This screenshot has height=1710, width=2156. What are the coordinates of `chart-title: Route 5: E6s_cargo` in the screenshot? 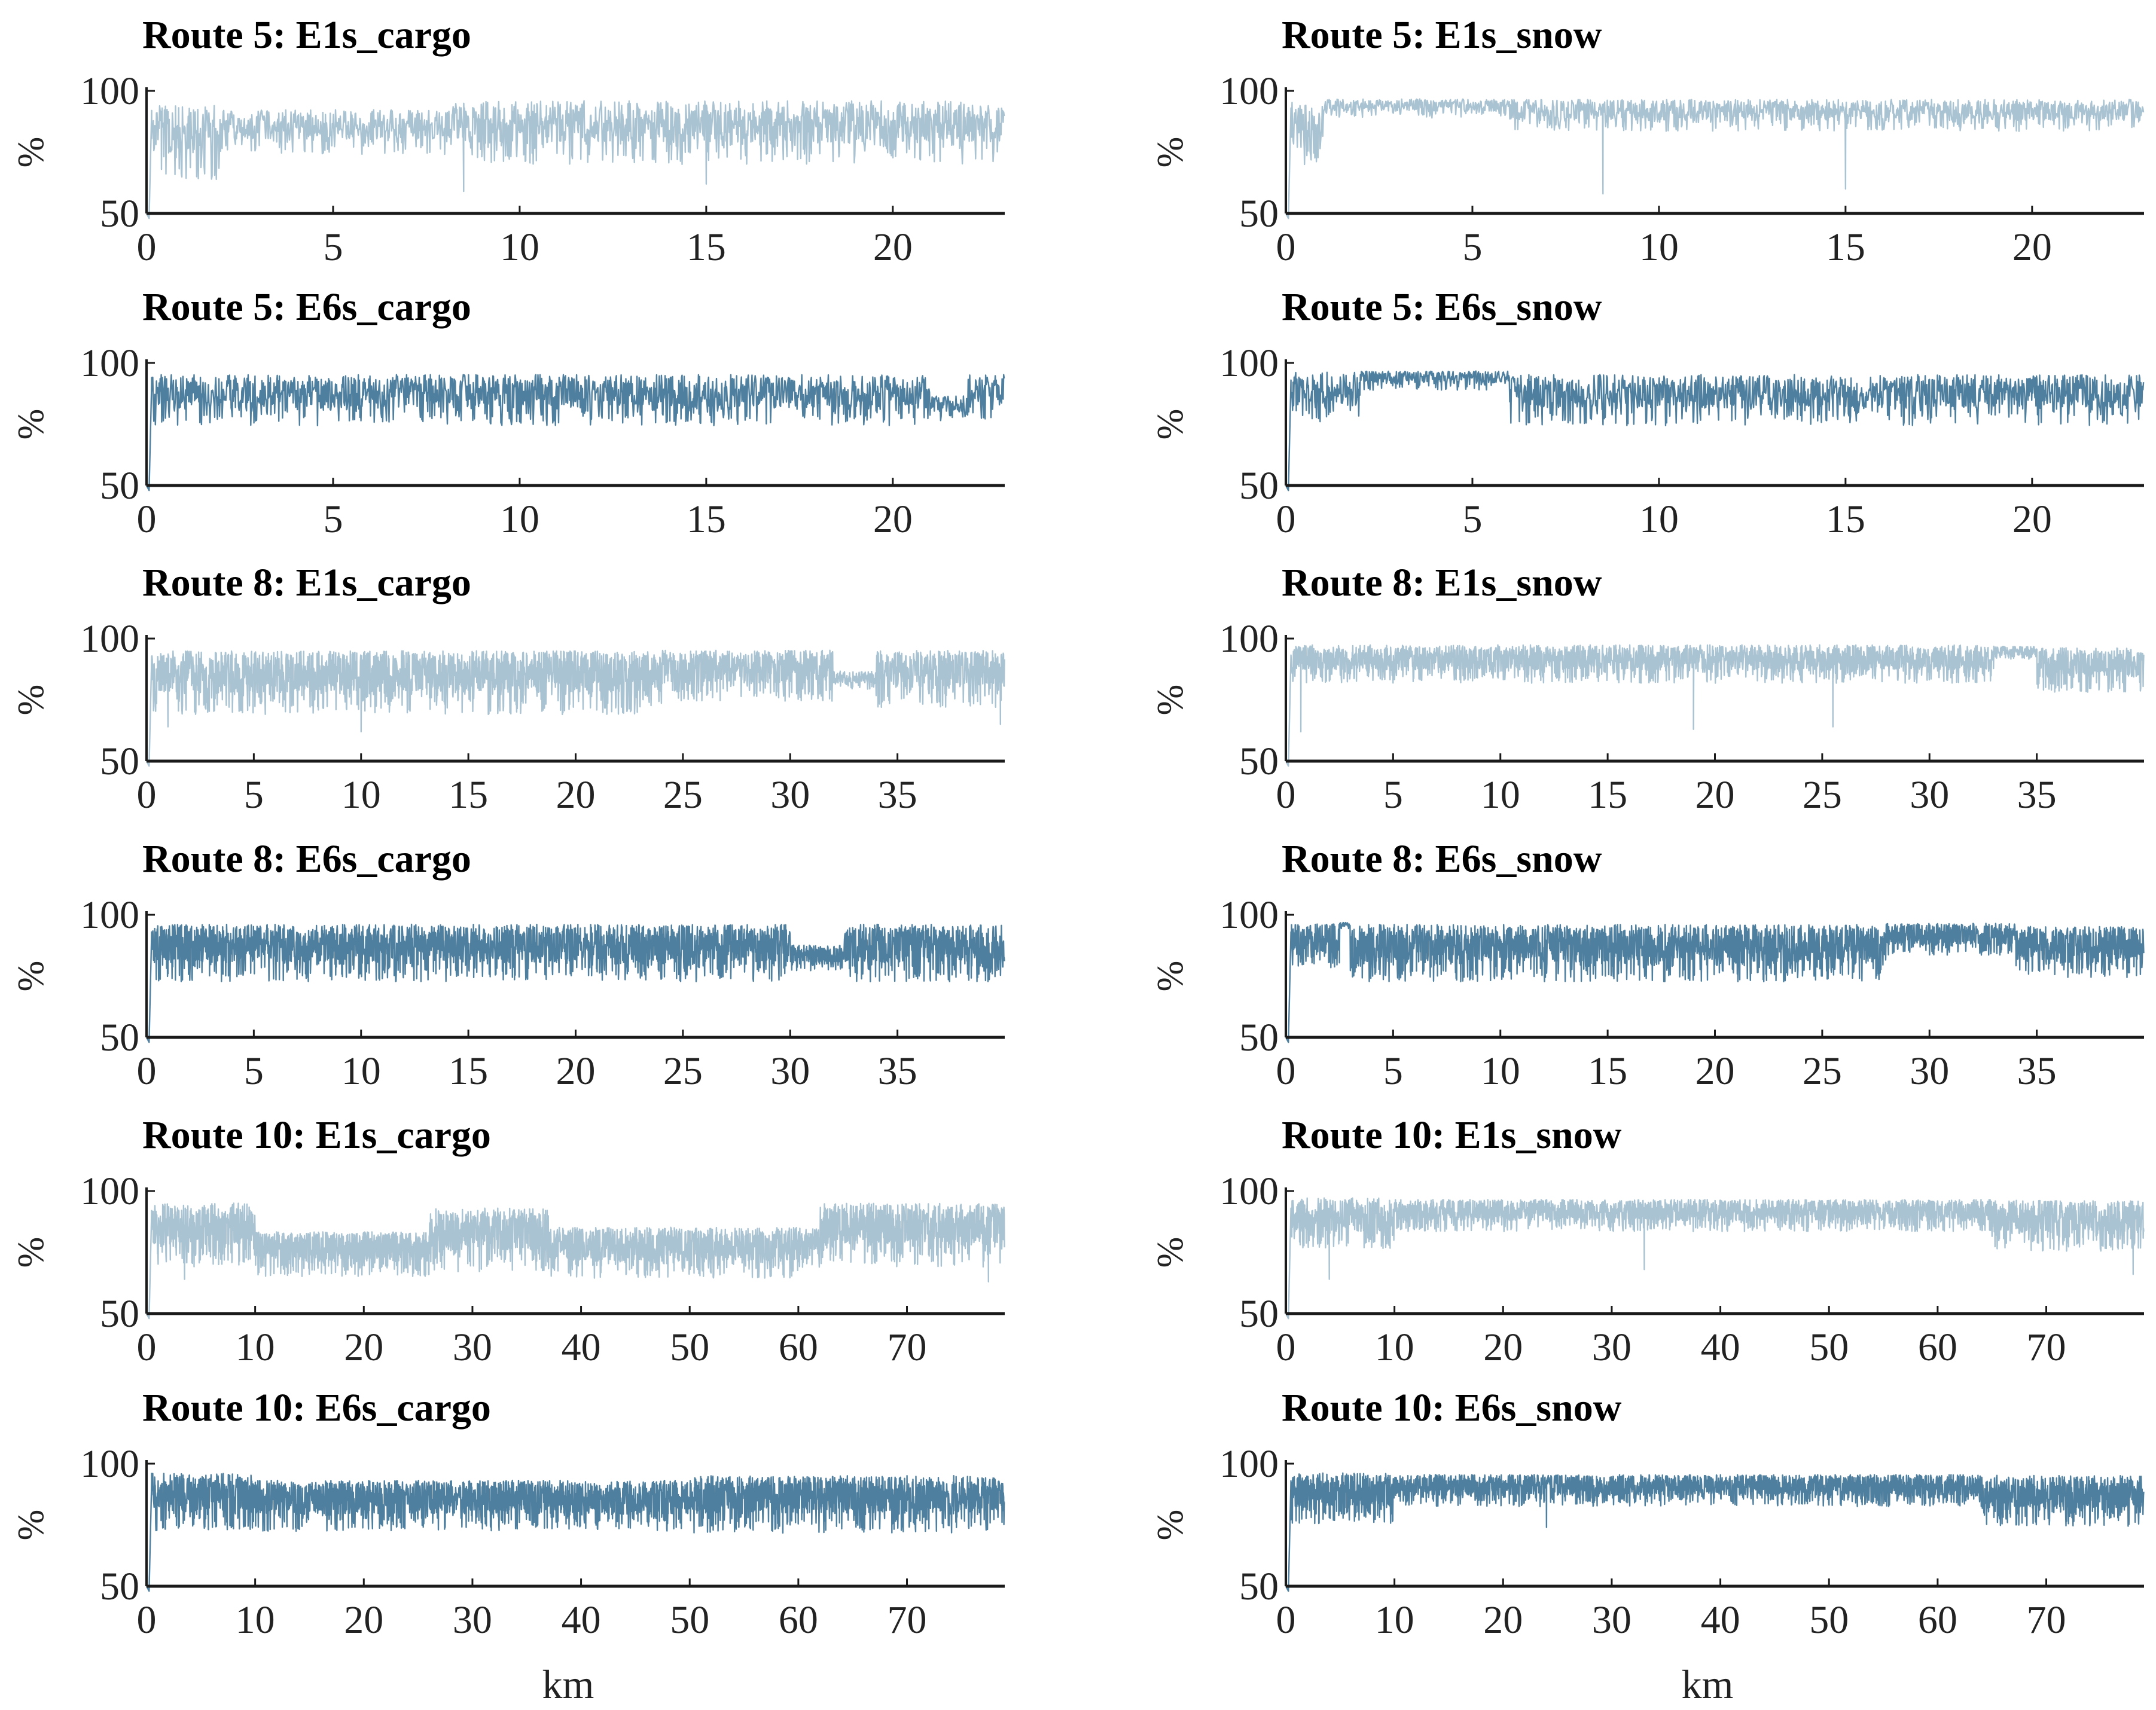 It's located at (306, 307).